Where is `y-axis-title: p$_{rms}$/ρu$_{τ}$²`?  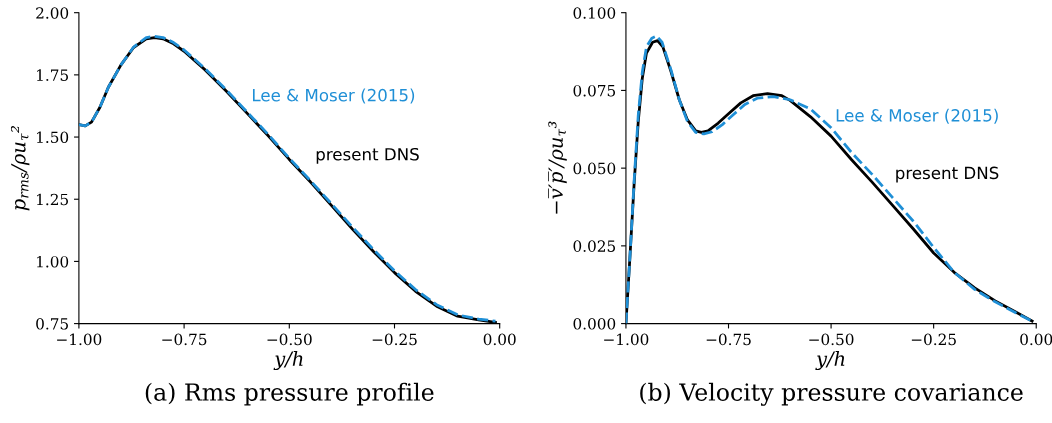
y-axis-title: p$_{rms}$/ρu$_{τ}$² is located at coordinates (20, 168).